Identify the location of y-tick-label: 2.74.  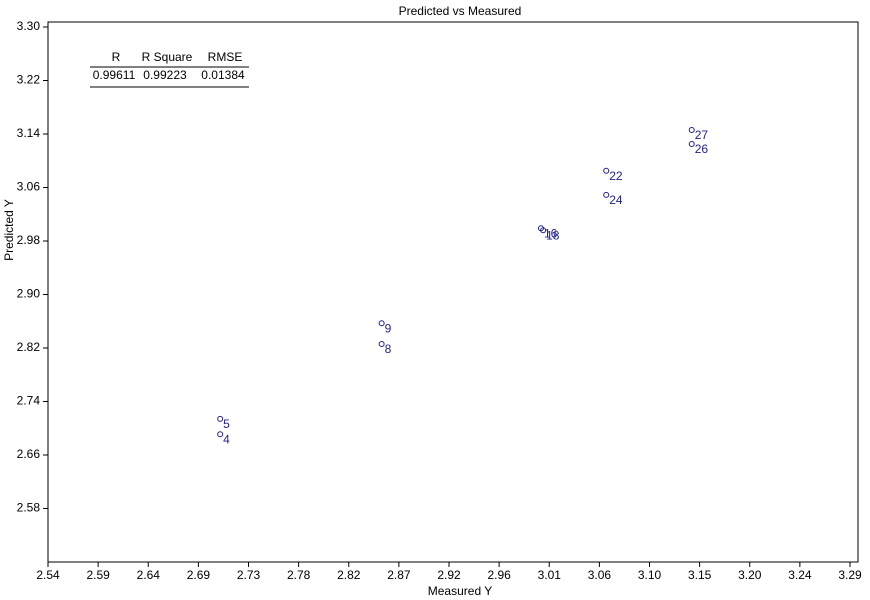
(29, 401).